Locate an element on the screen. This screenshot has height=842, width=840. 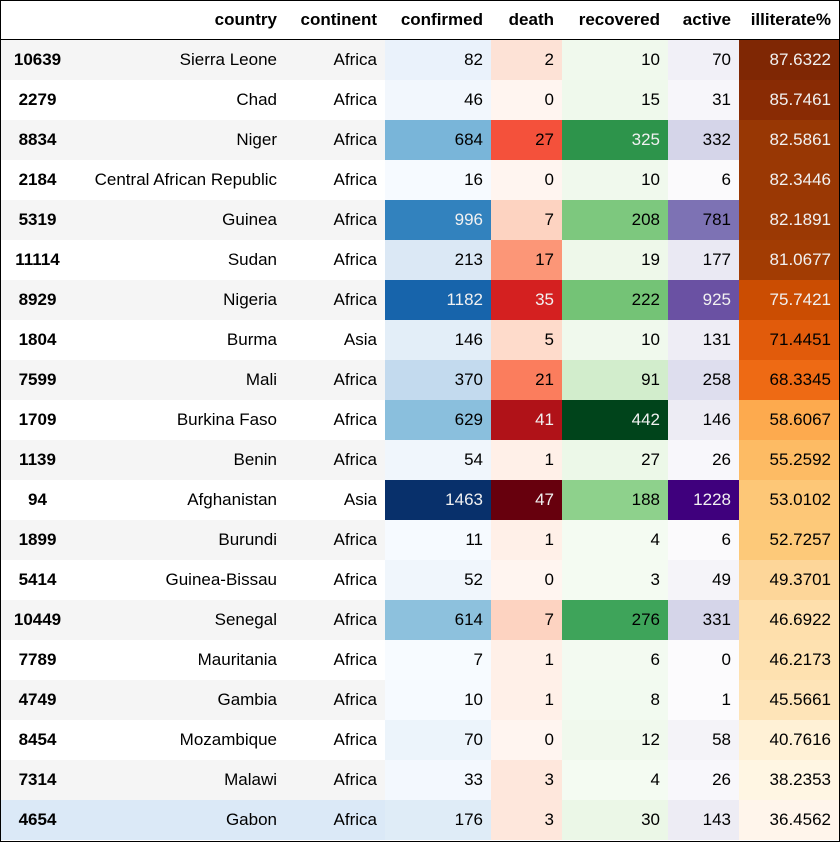
row-index: 94 is located at coordinates (37, 499).